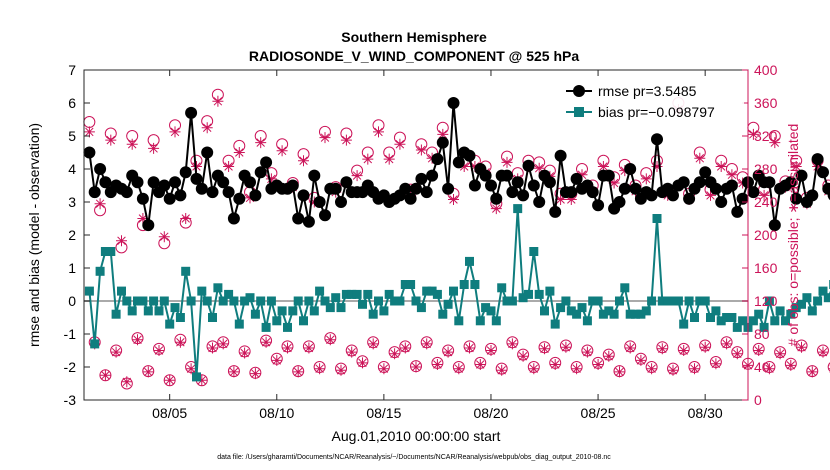  I want to click on y-tick-right-label: 240, so click(766, 202).